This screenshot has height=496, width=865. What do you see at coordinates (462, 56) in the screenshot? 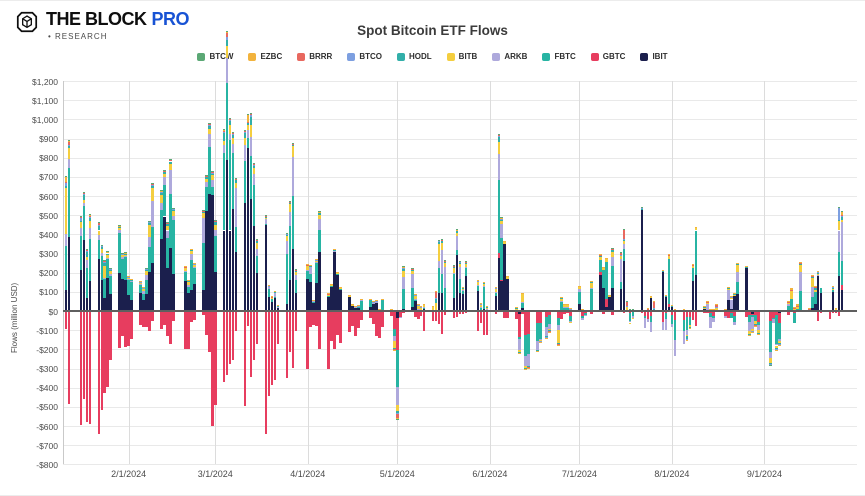
I see `legend-item-bitb: BITB` at bounding box center [462, 56].